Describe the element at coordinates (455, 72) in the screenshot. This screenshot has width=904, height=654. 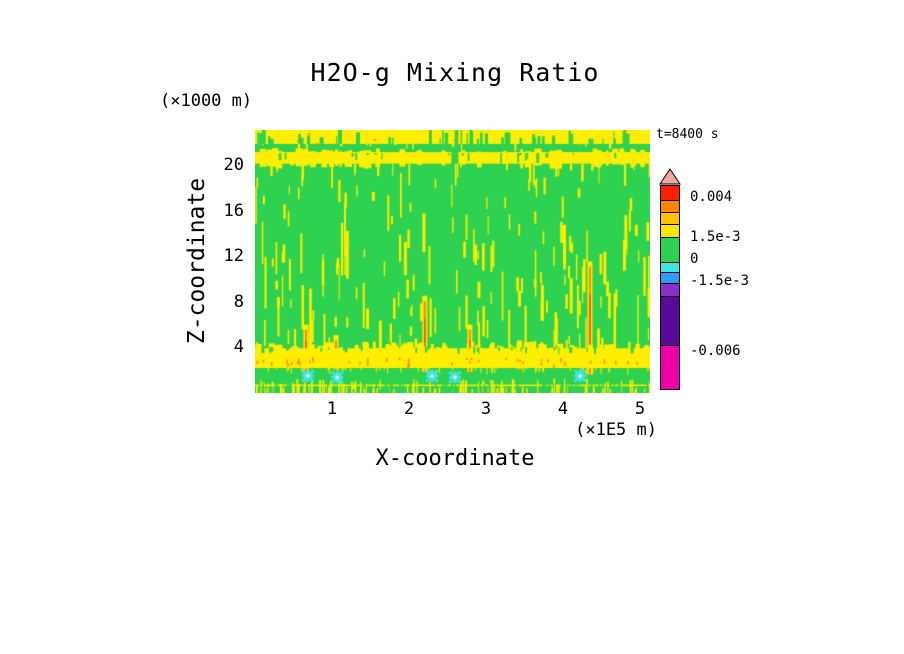
I see `chart-title: H2O-g Mixing Ratio` at that location.